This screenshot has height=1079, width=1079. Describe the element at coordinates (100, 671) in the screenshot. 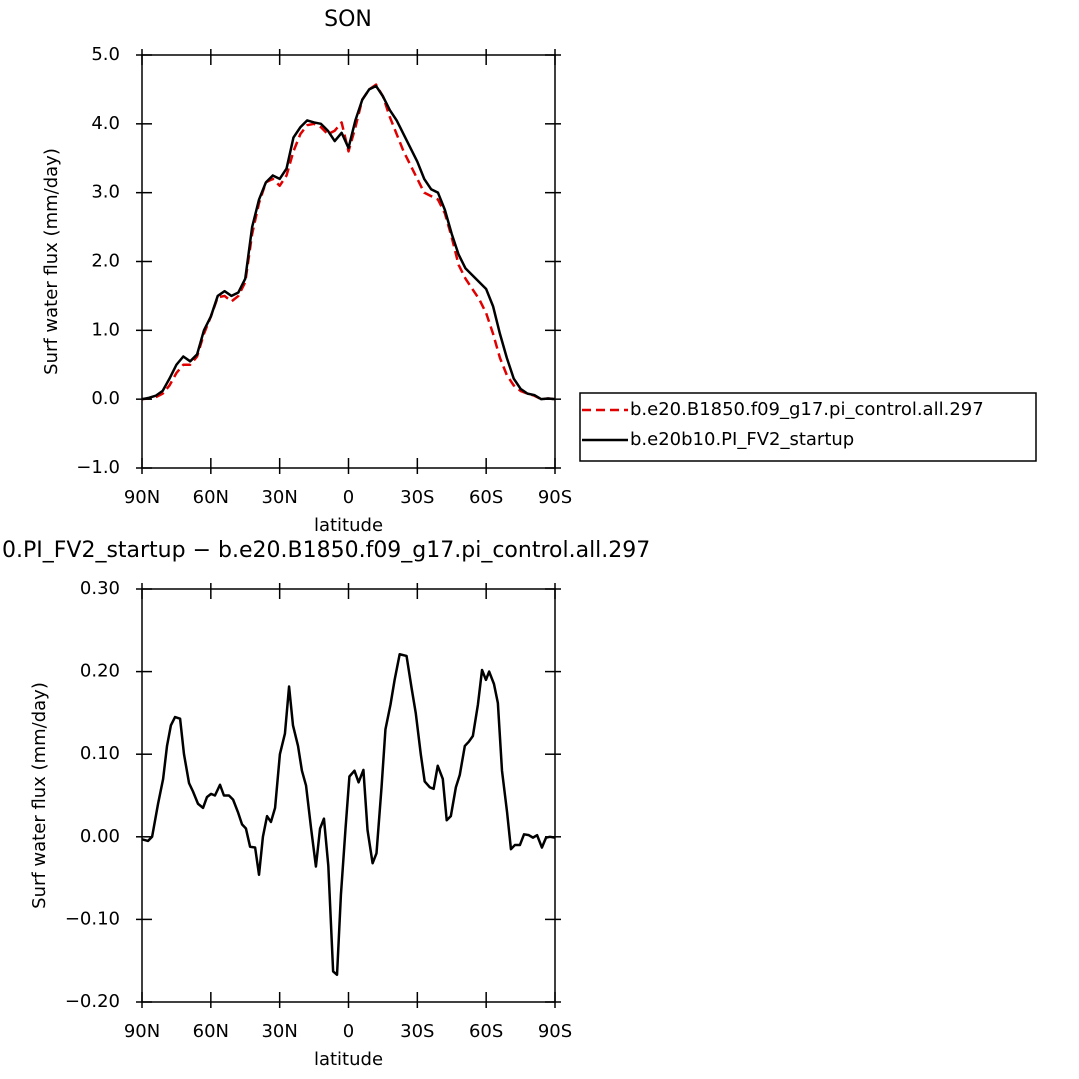

I see `y-tick-label: 0.20` at that location.